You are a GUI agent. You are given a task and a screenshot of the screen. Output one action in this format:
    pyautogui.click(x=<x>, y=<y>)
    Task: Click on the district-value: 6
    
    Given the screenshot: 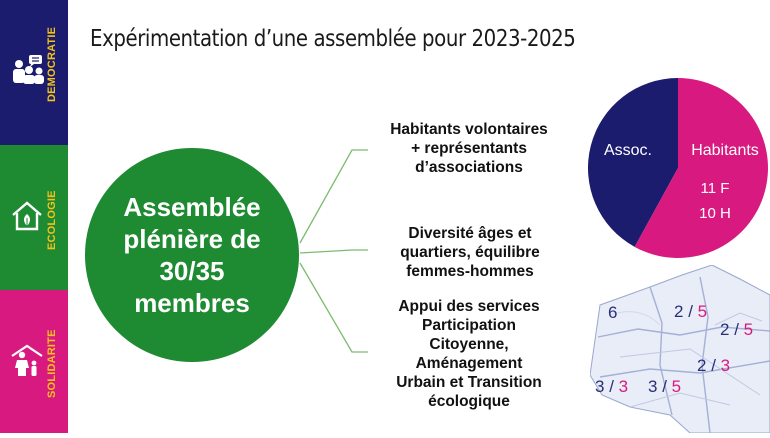 What is the action you would take?
    pyautogui.click(x=613, y=312)
    